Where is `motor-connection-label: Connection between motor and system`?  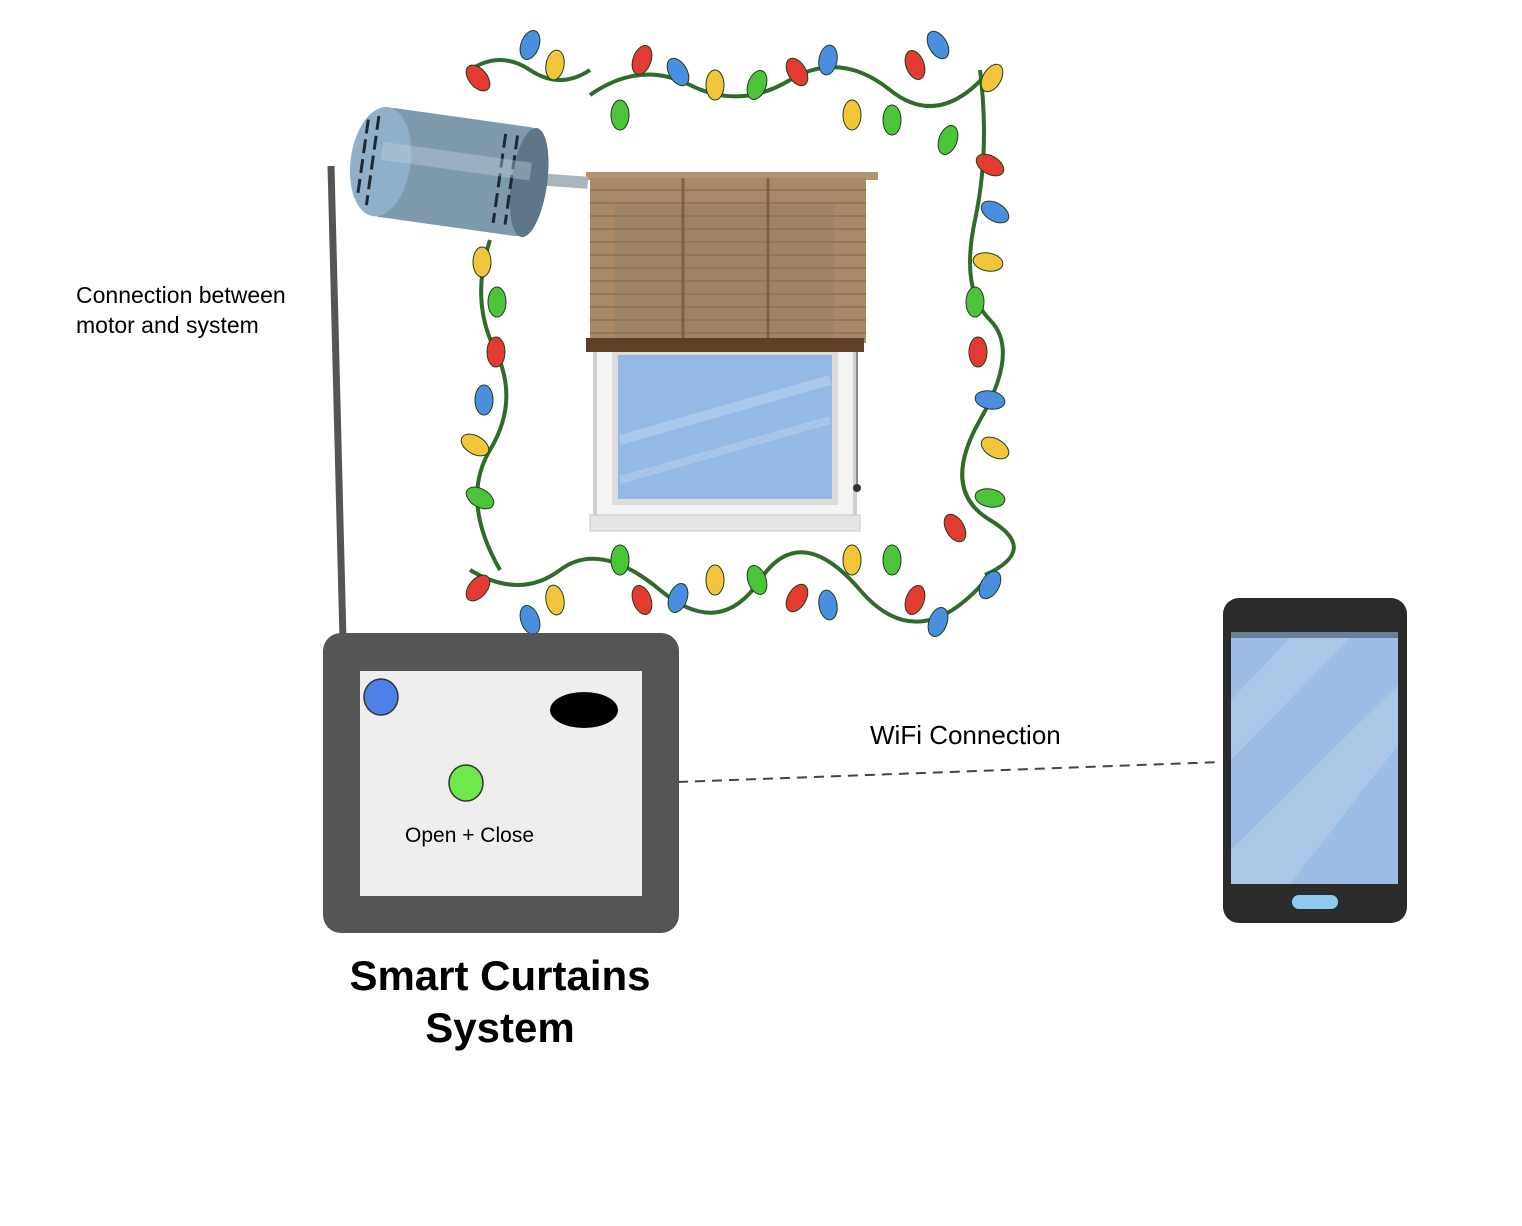 motor-connection-label: Connection between motor and system is located at coordinates (181, 310).